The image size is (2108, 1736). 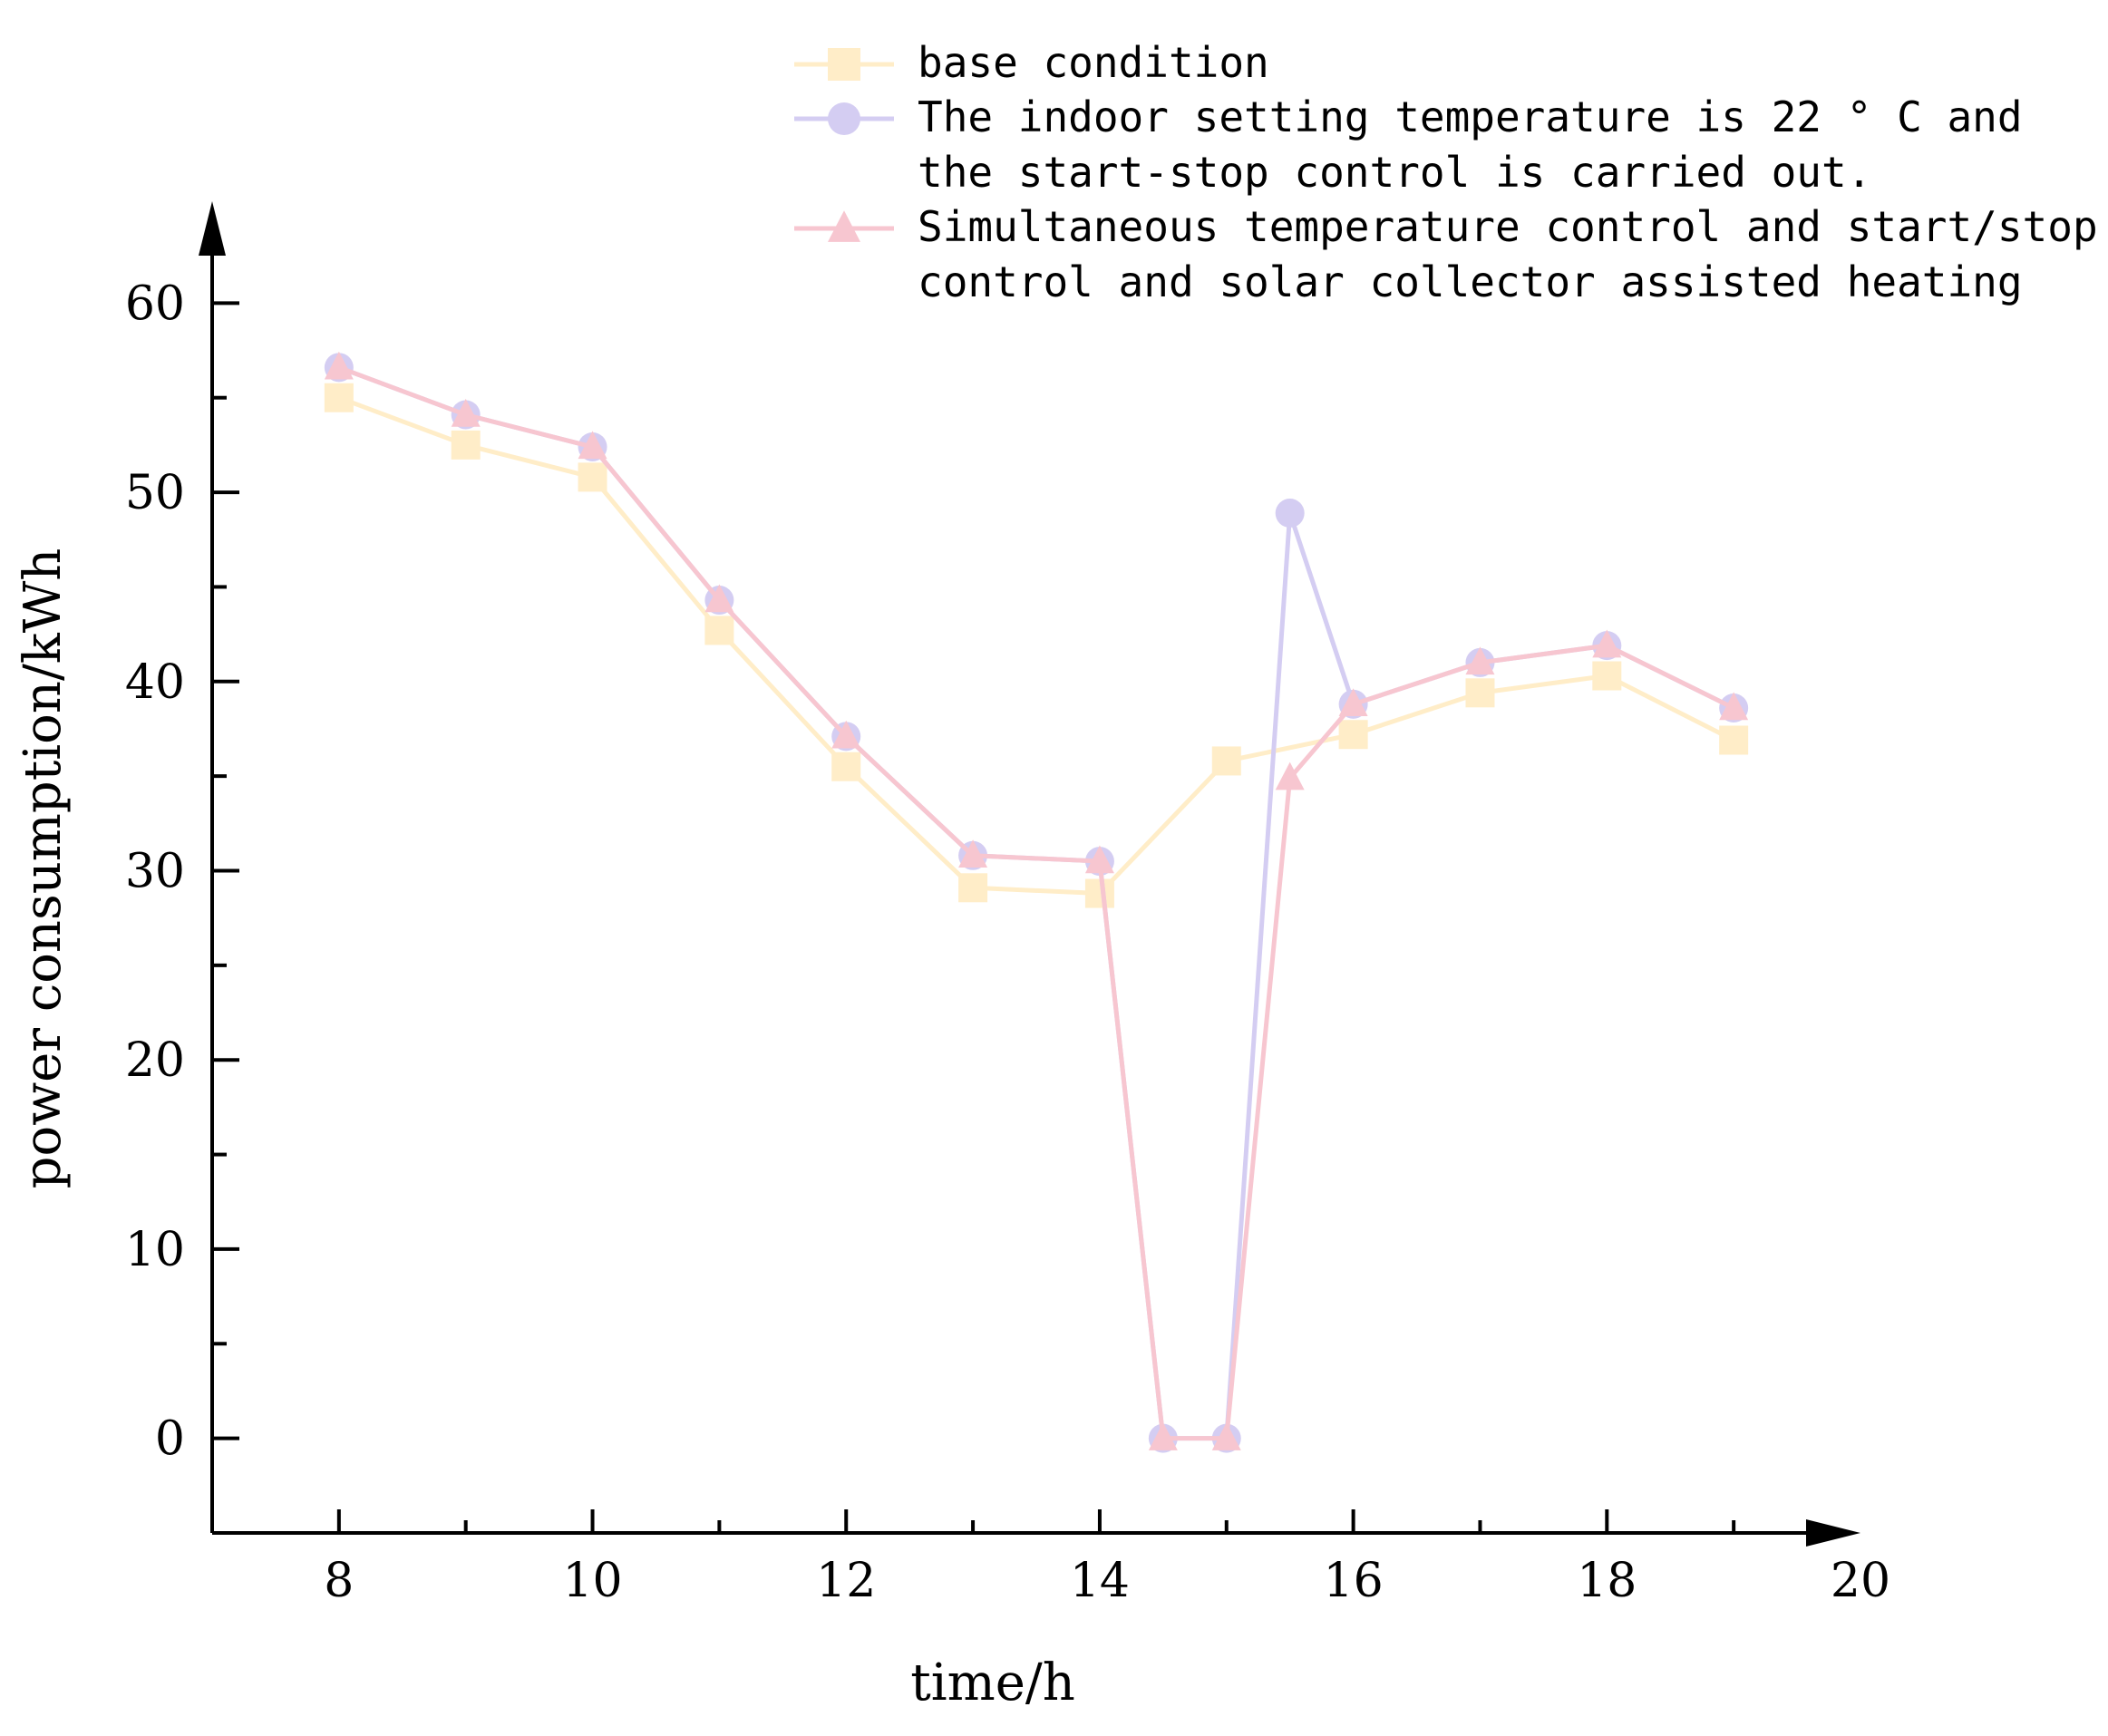 What do you see at coordinates (1093, 62) in the screenshot?
I see `legend-label: base condition` at bounding box center [1093, 62].